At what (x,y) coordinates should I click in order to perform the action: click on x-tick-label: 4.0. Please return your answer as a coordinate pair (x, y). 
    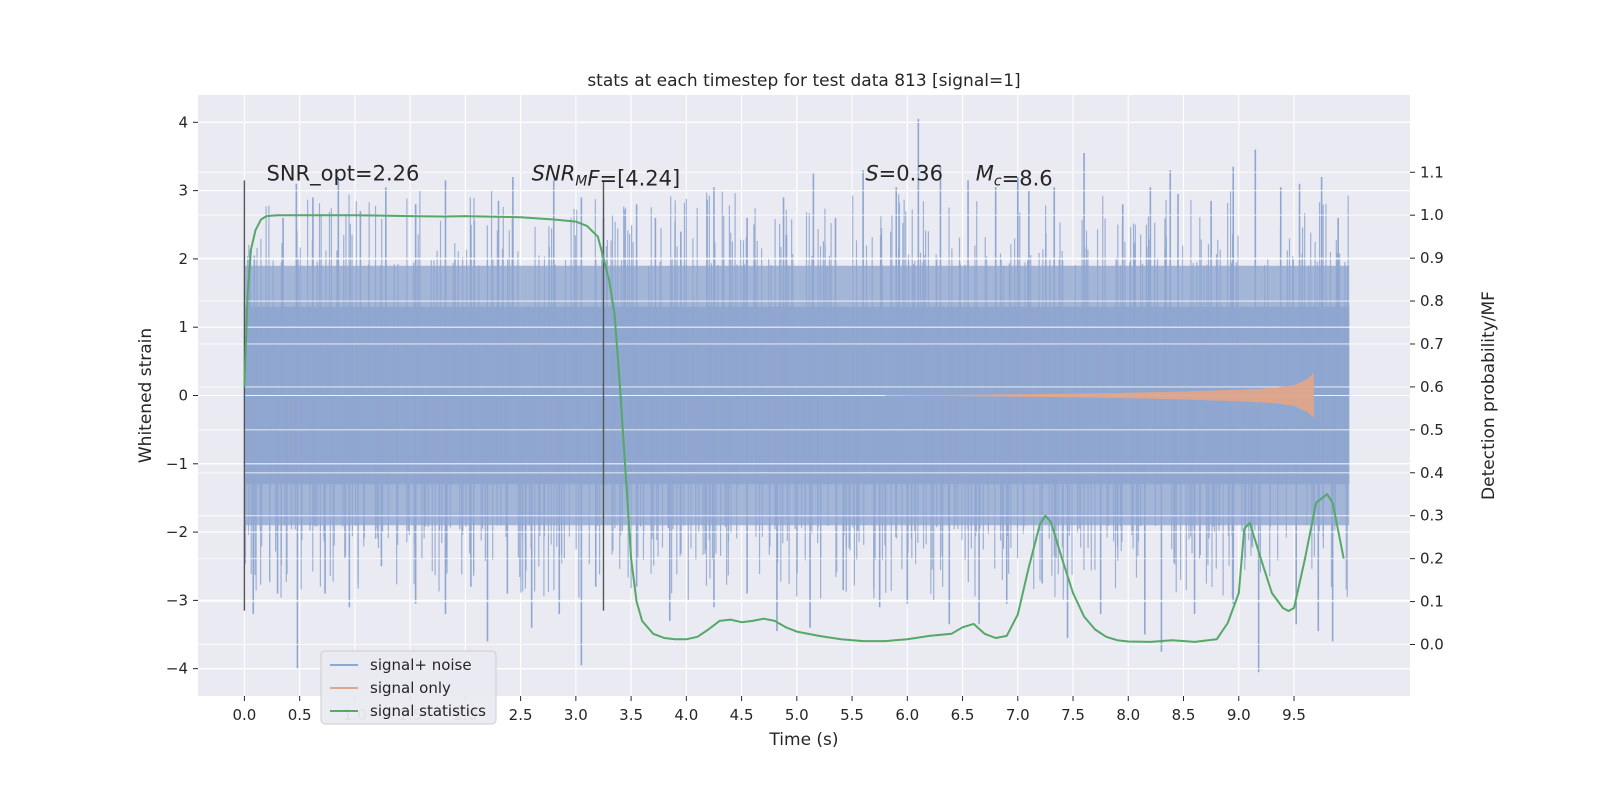
    Looking at the image, I should click on (686, 715).